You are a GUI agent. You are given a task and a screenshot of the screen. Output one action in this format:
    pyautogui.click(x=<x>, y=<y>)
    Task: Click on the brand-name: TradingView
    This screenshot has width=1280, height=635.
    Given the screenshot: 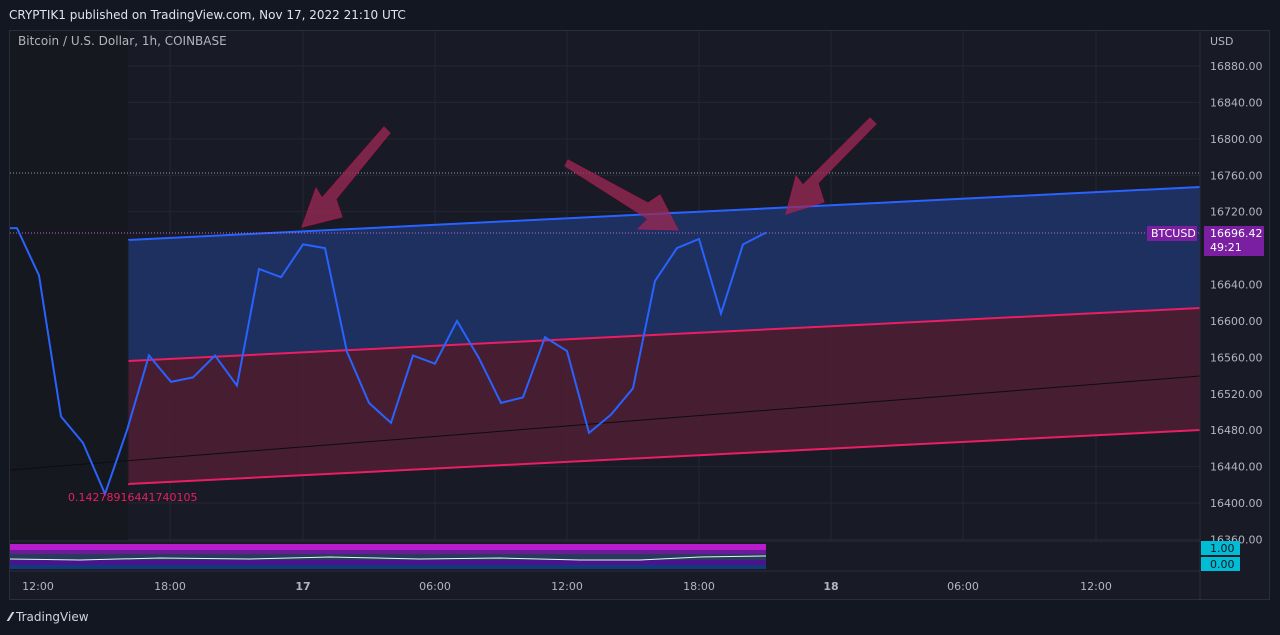 What is the action you would take?
    pyautogui.click(x=52, y=617)
    